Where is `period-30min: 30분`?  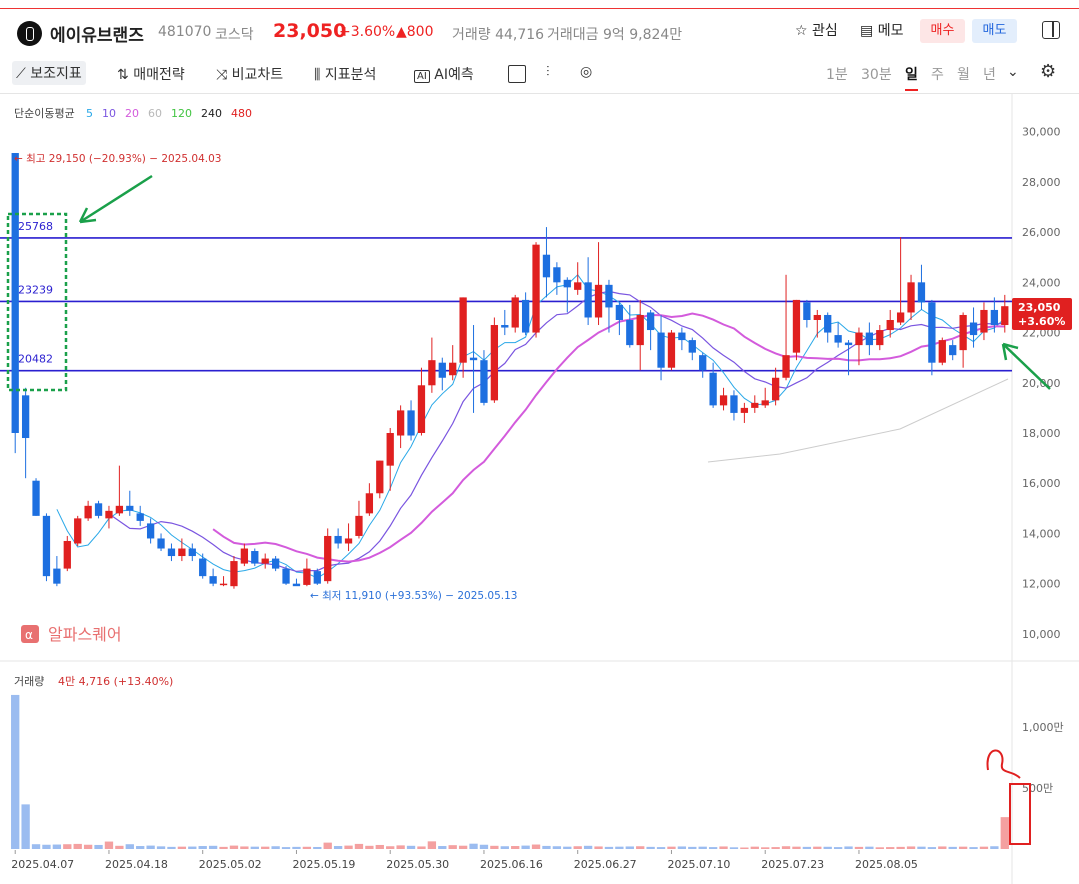
period-30min: 30분 is located at coordinates (876, 75).